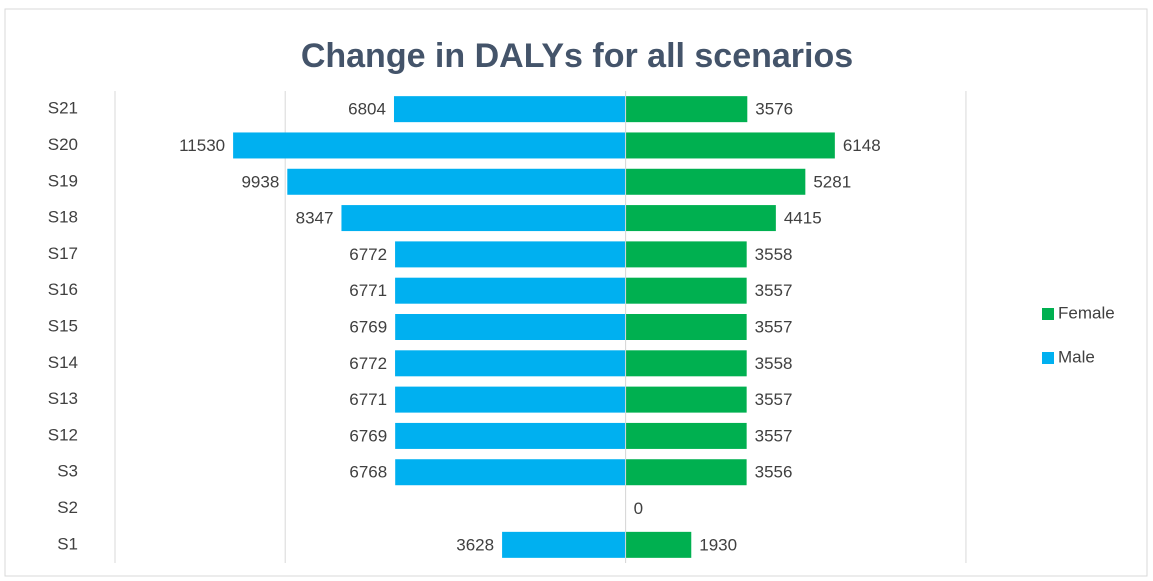 The height and width of the screenshot is (581, 1153). Describe the element at coordinates (862, 145) in the screenshot. I see `data-label: 6148` at that location.